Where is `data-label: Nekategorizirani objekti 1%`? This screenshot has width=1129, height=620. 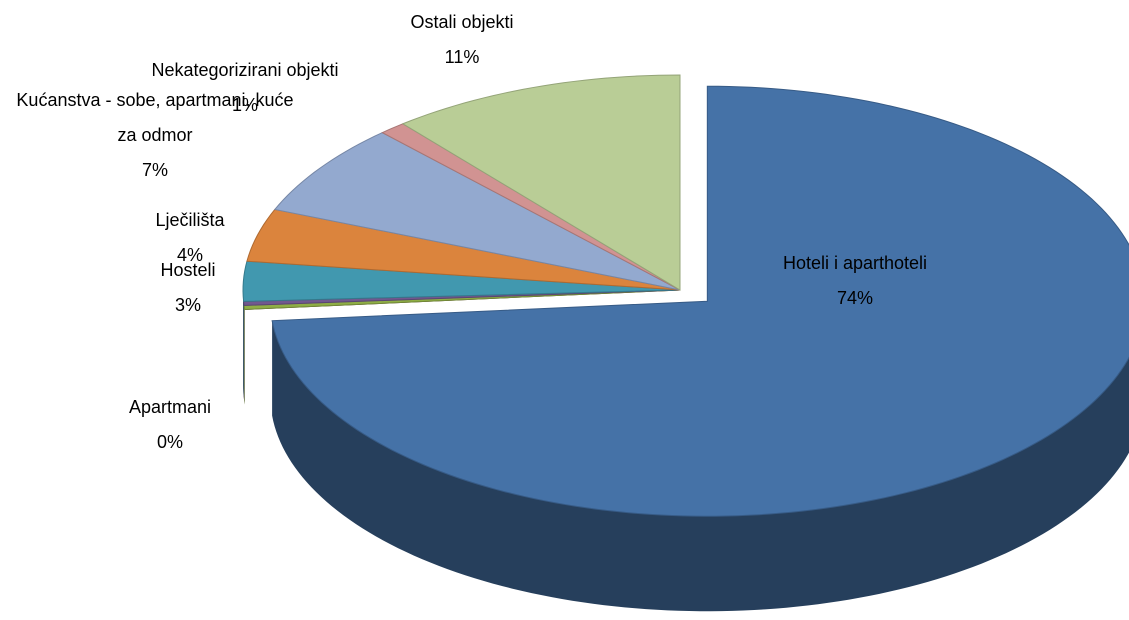 data-label: Nekategorizirani objekti 1% is located at coordinates (244, 88).